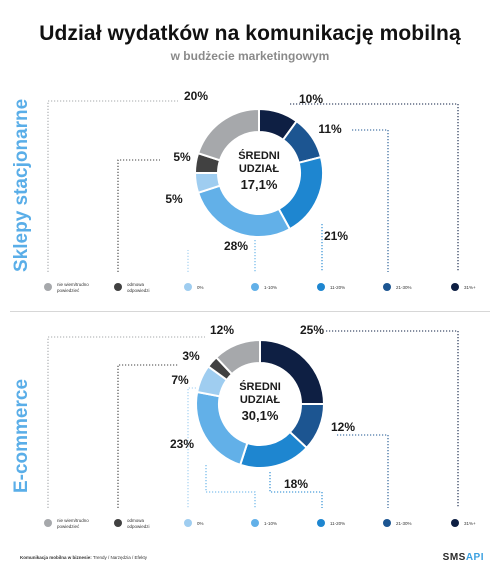  I want to click on legend-label-1-0-a: nie wiem/trudno, so click(73, 520).